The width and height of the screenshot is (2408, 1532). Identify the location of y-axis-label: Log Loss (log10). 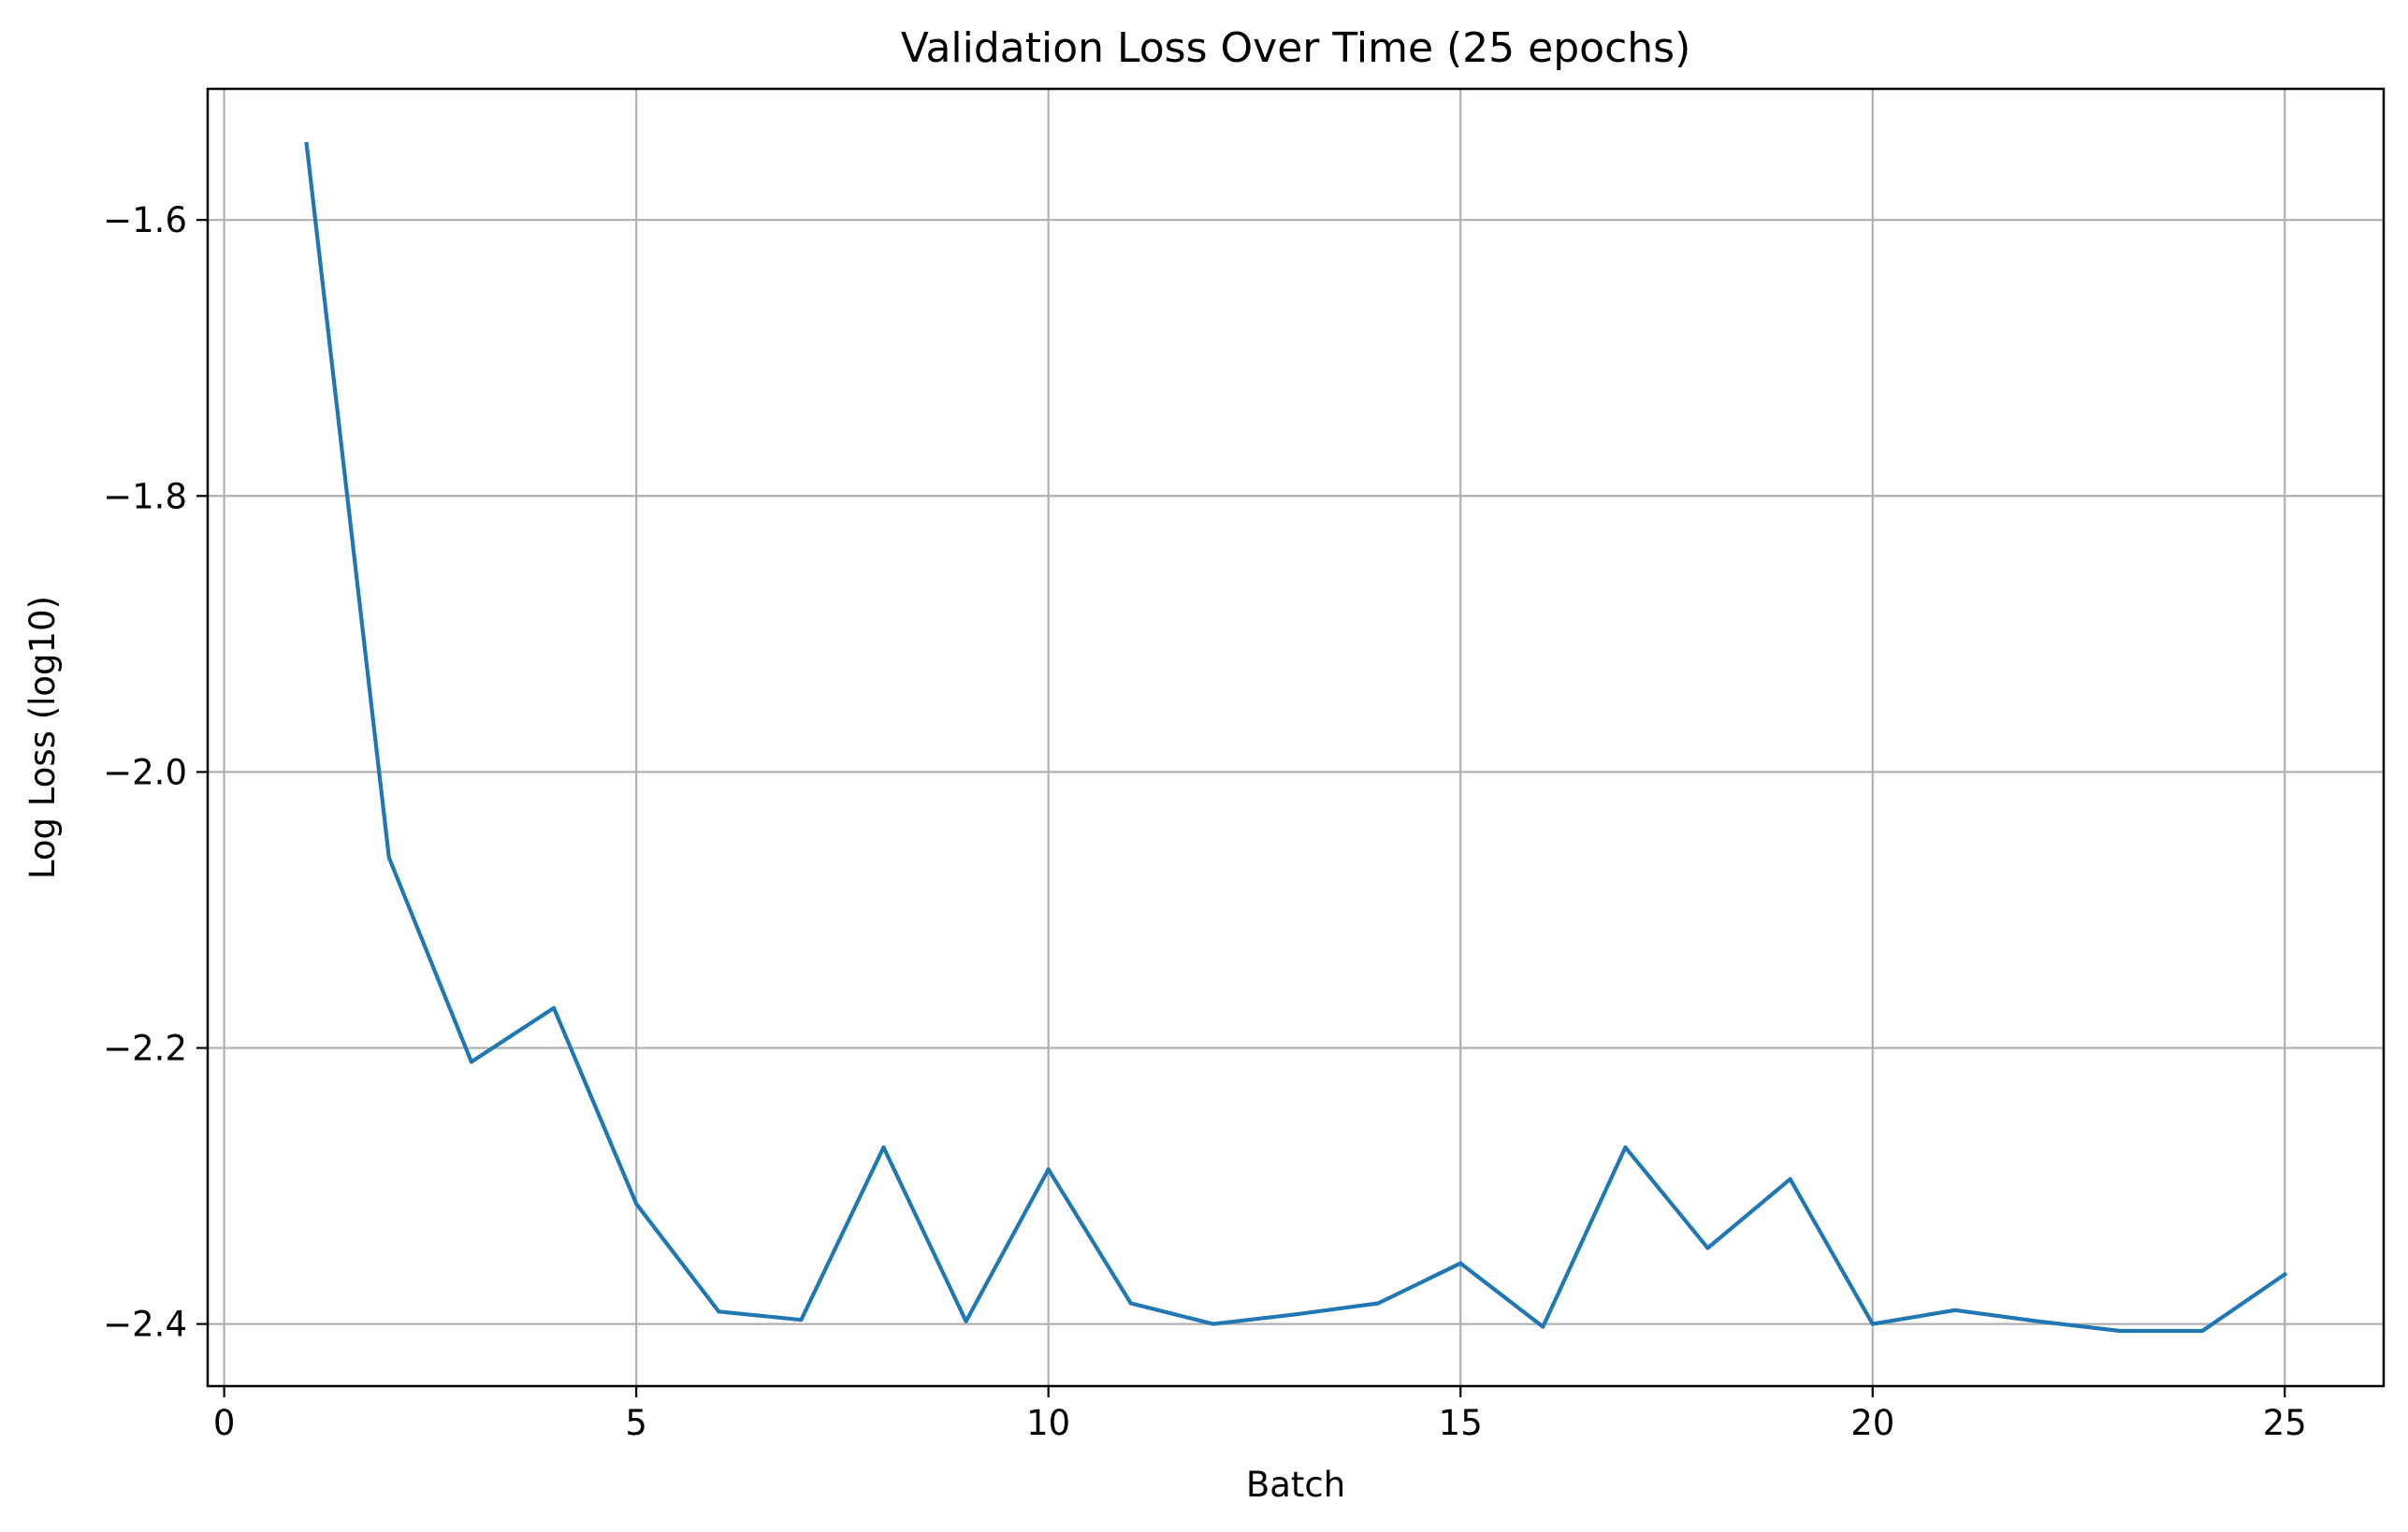
(42, 737).